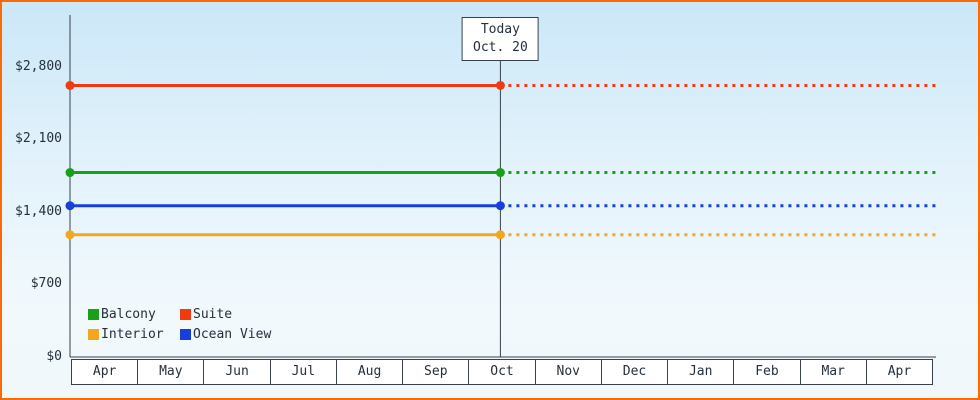  What do you see at coordinates (369, 372) in the screenshot?
I see `month-cell-aug: Aug` at bounding box center [369, 372].